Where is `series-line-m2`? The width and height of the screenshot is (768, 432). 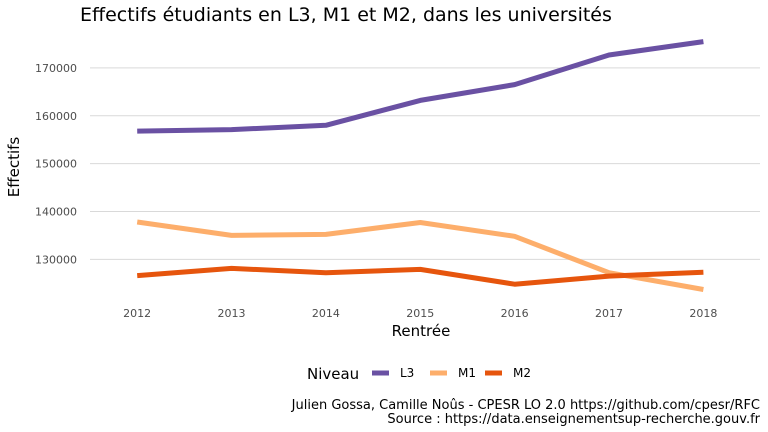
series-line-m2 is located at coordinates (420, 276).